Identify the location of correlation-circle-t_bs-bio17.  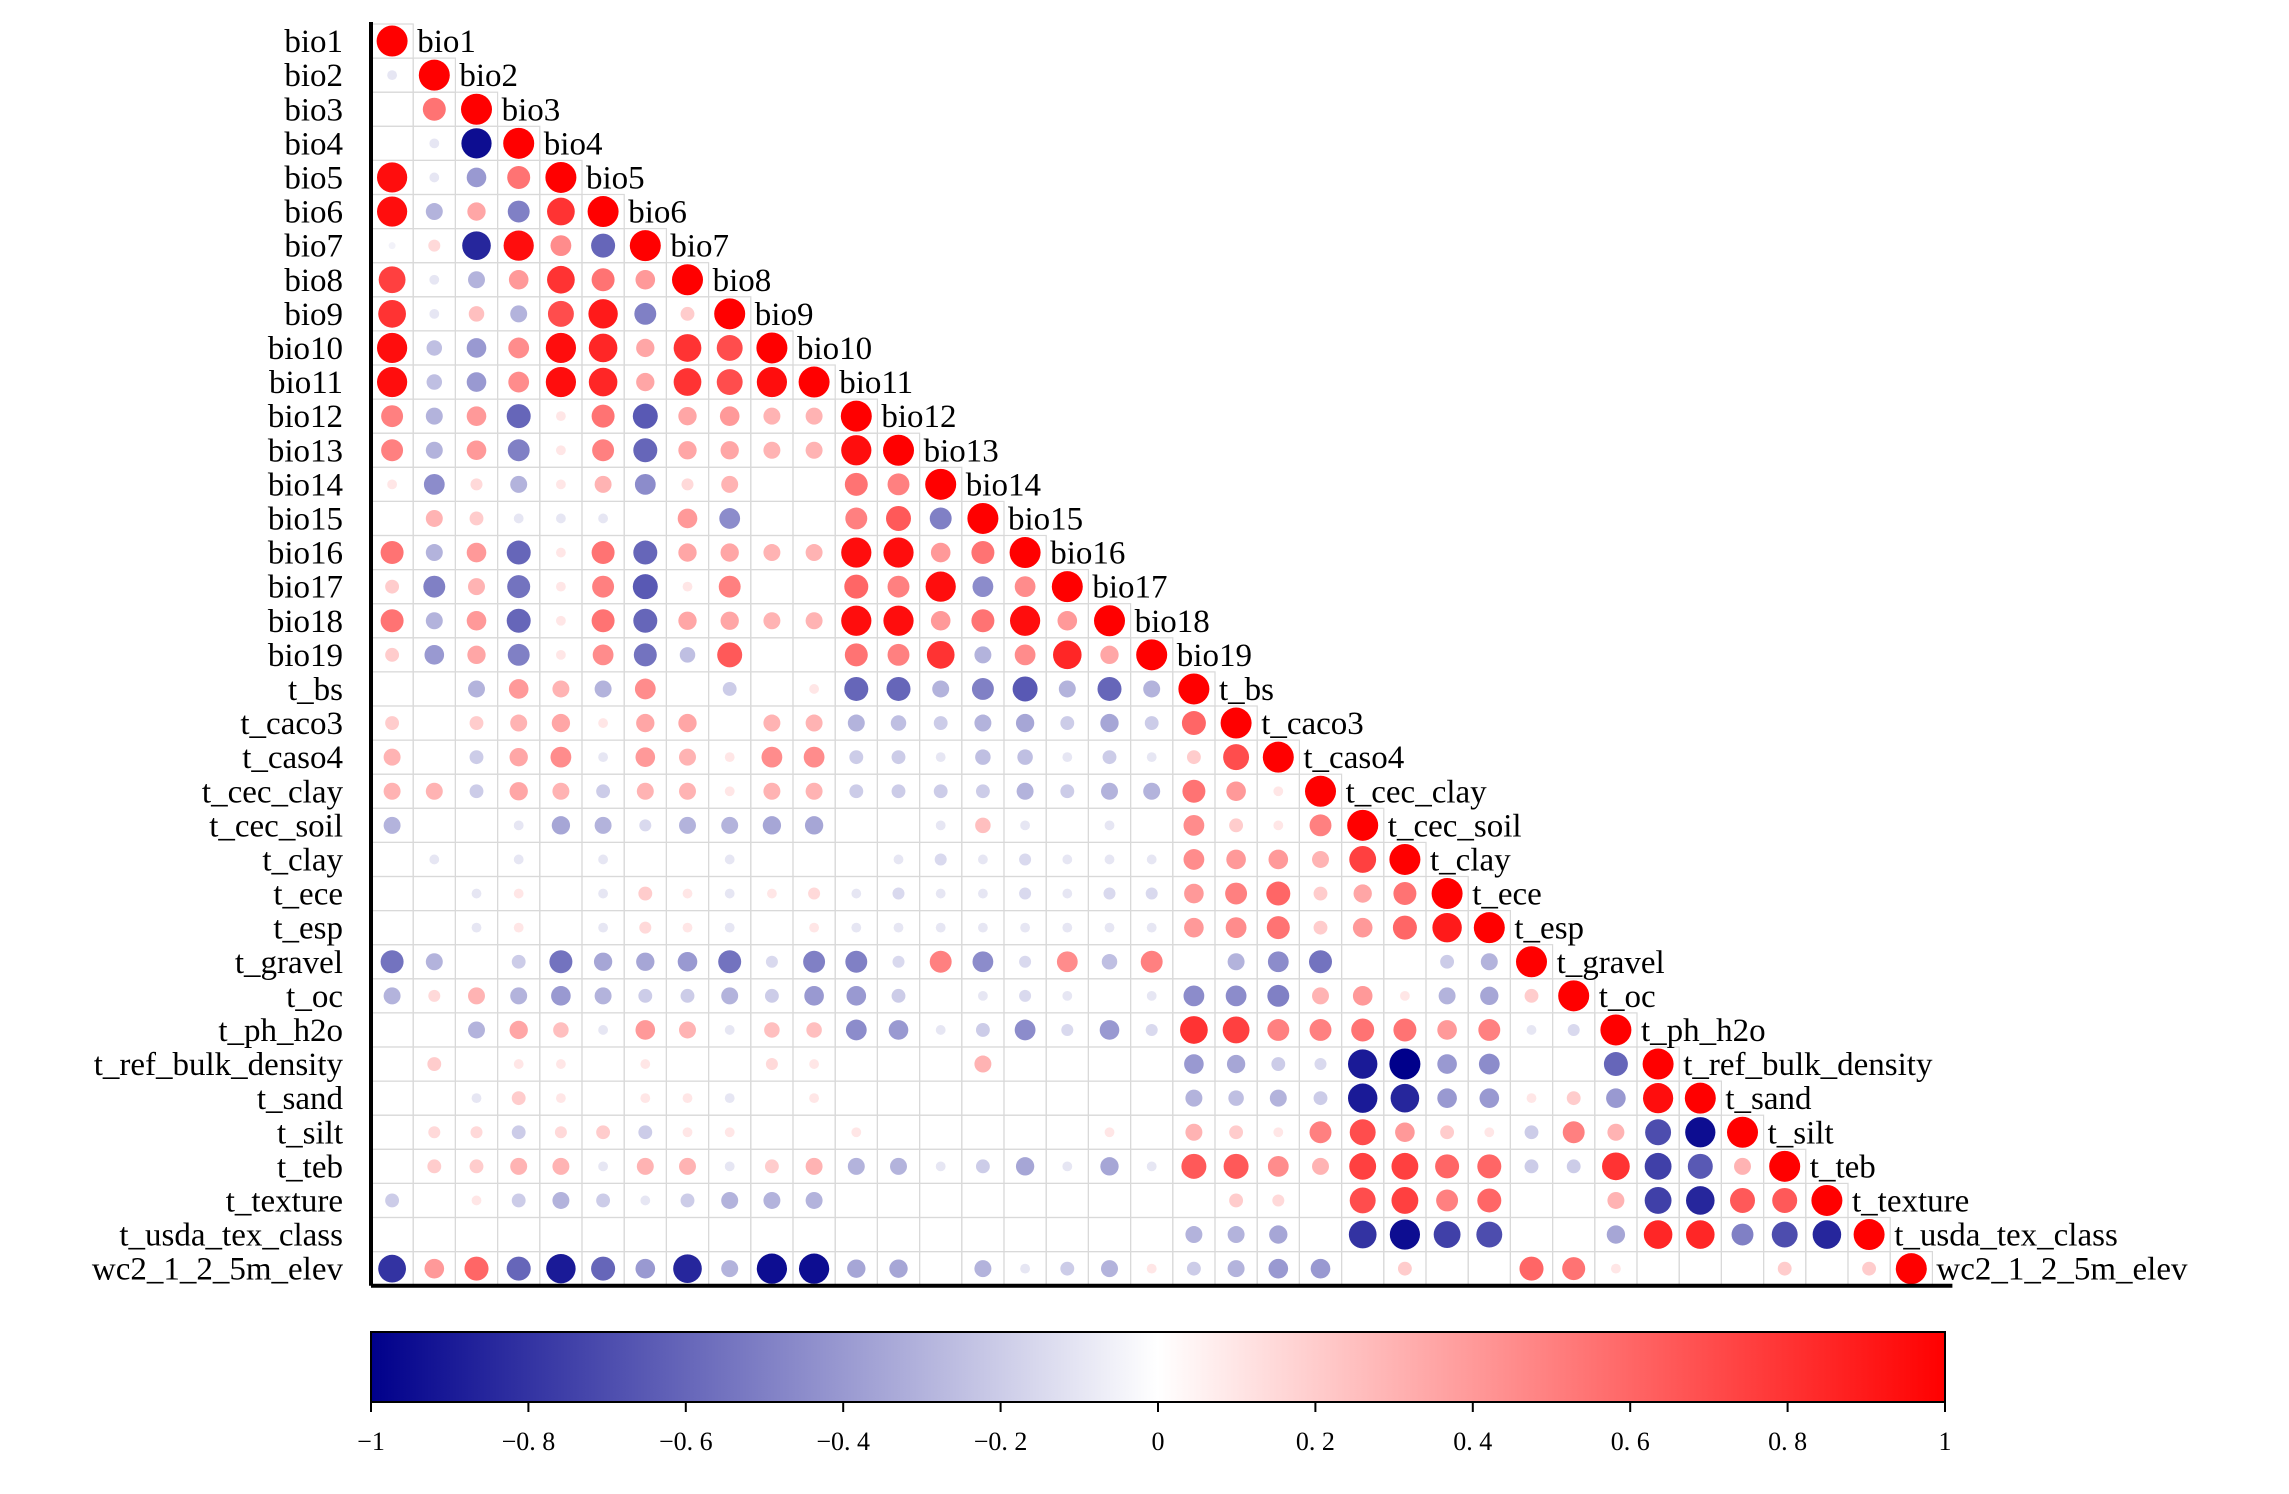
(1067, 689).